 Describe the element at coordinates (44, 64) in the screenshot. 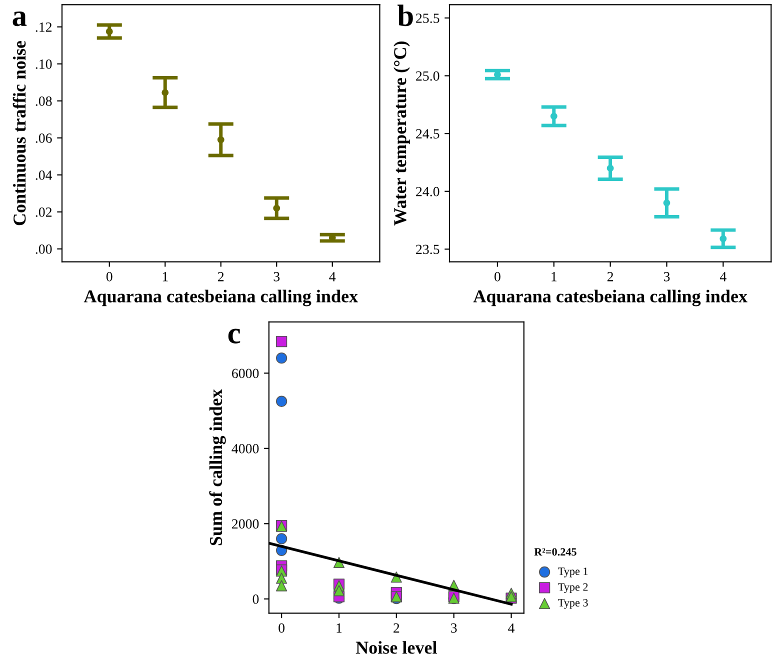

I see `y-tick-label: .10` at that location.